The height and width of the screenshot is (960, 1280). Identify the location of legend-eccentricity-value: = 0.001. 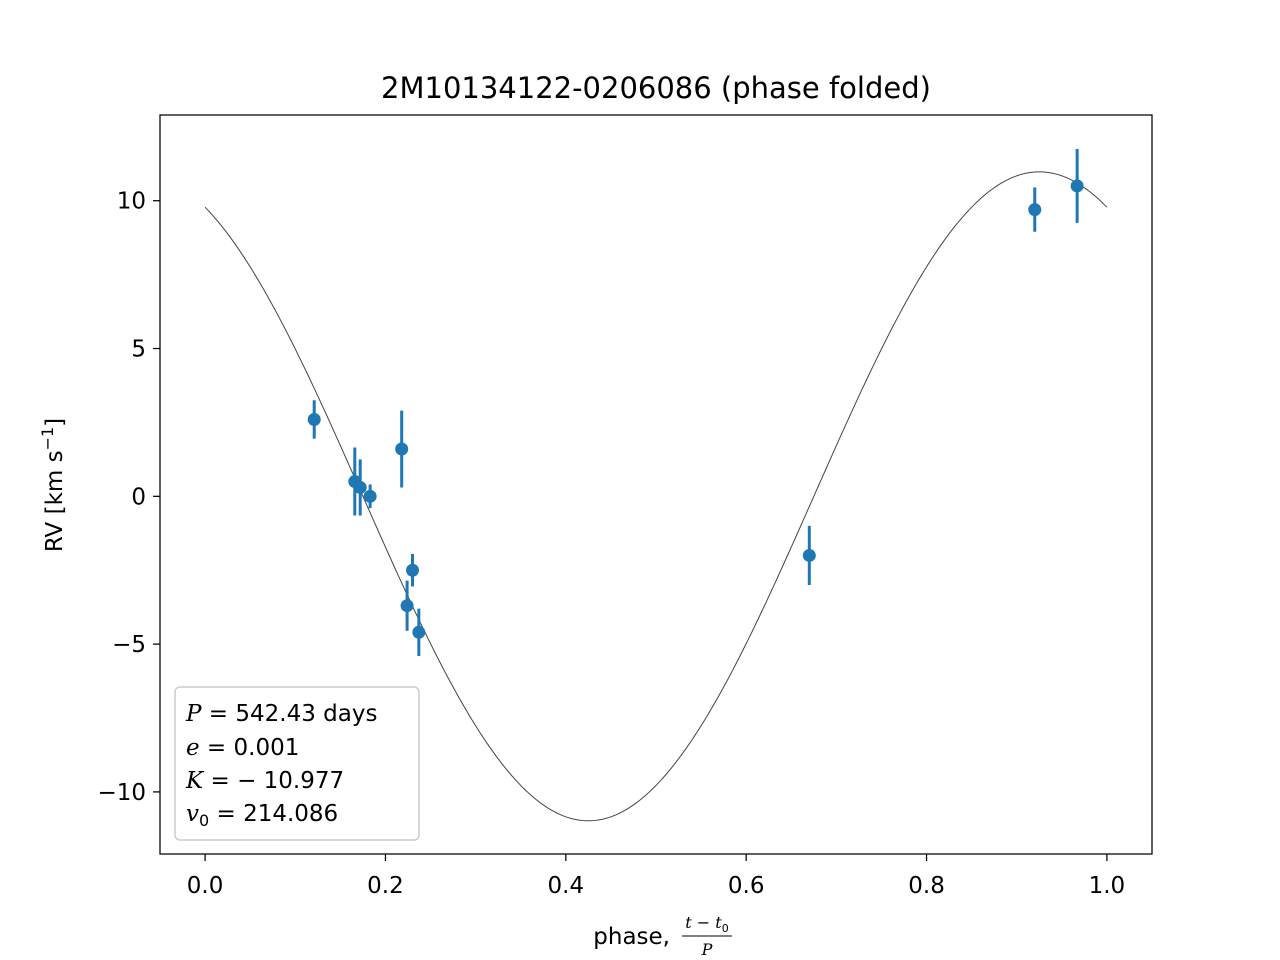
(250, 748).